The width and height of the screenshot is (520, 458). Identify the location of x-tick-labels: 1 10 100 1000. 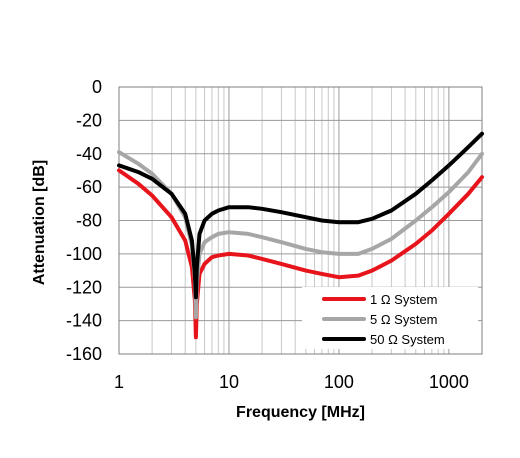
(291, 382).